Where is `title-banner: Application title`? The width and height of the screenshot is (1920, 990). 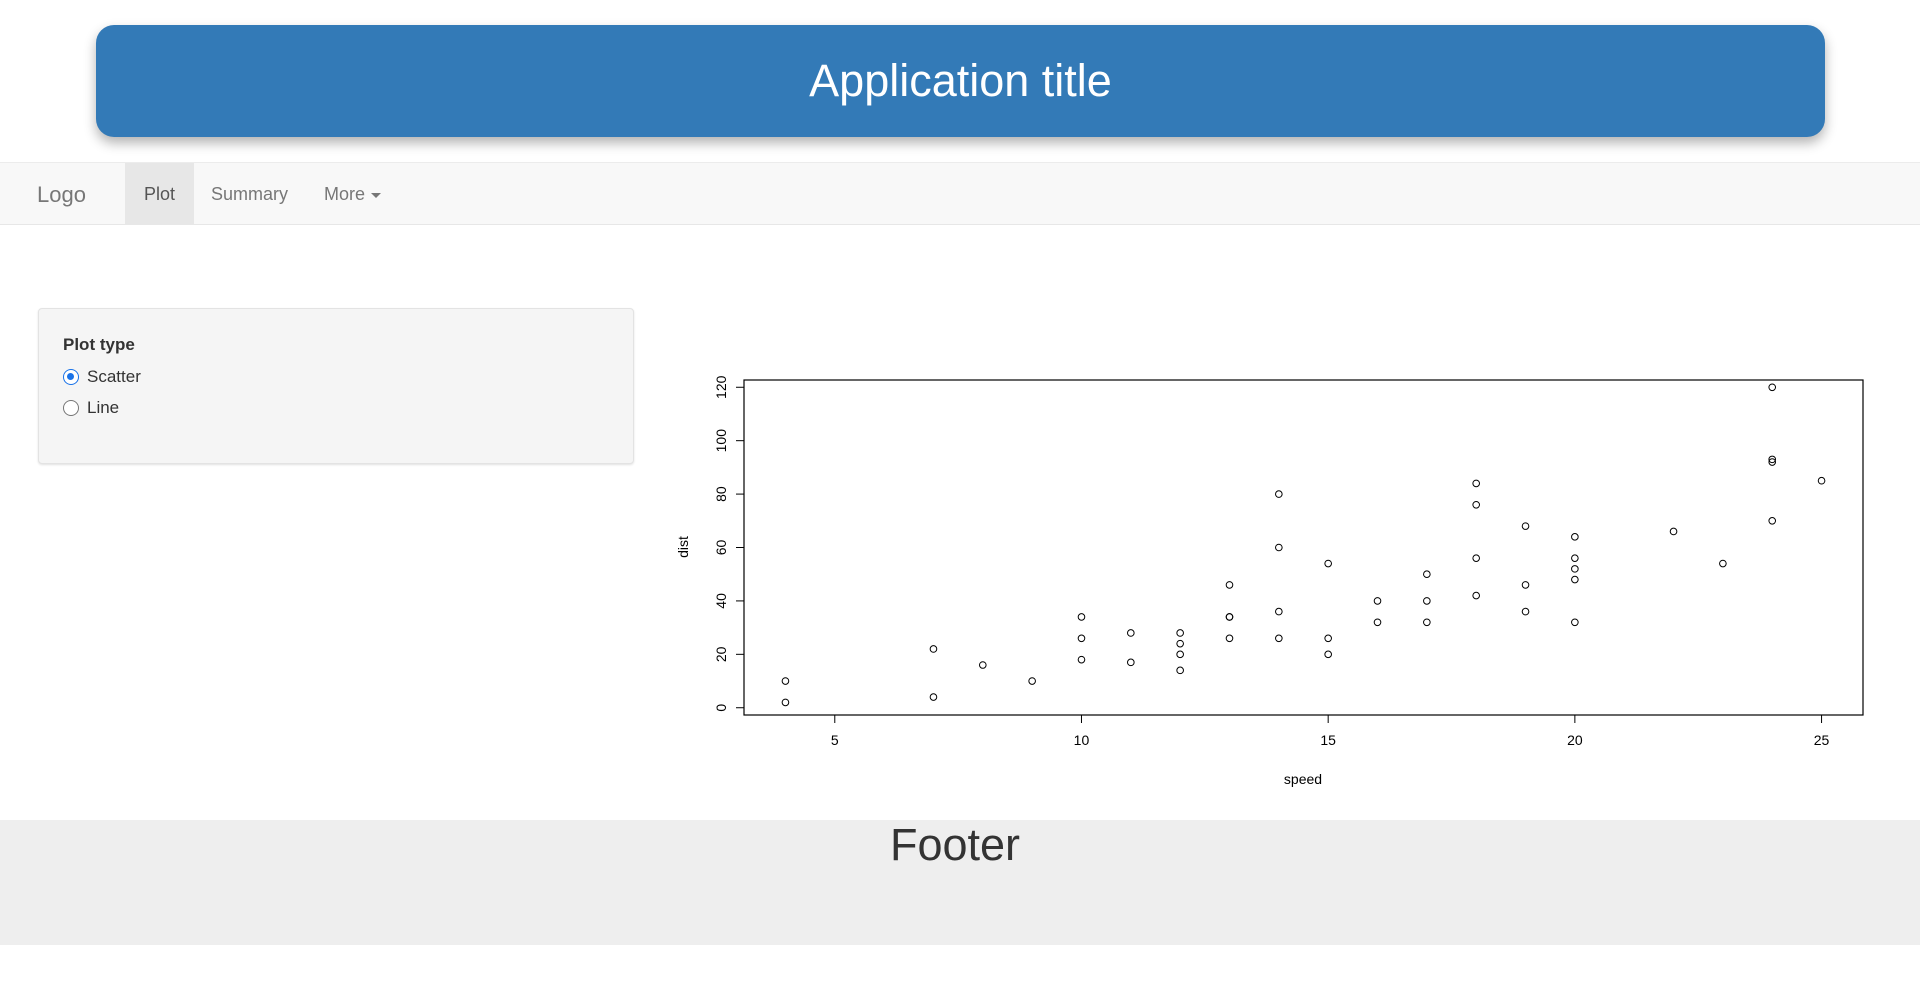
title-banner: Application title is located at coordinates (960, 81).